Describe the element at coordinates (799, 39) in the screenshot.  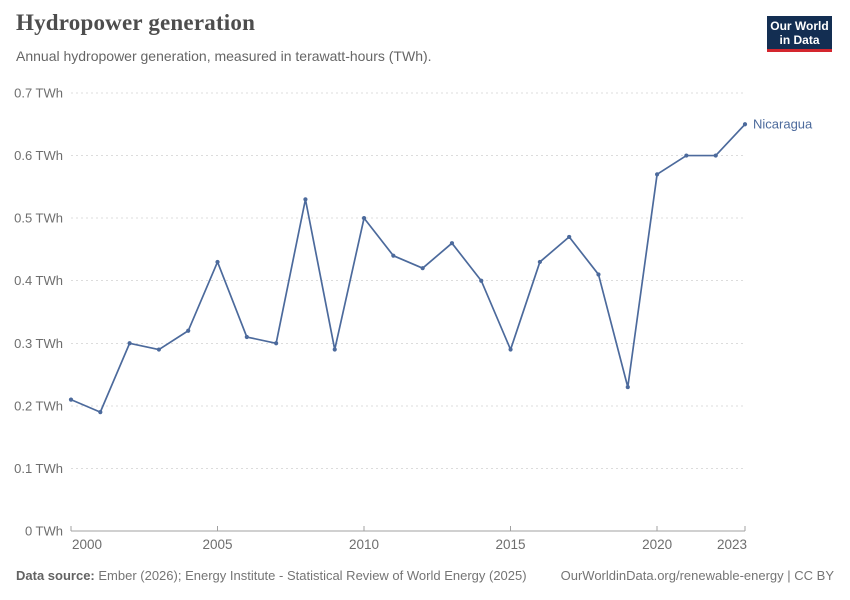
I see `owid-logo-line2: in Data` at that location.